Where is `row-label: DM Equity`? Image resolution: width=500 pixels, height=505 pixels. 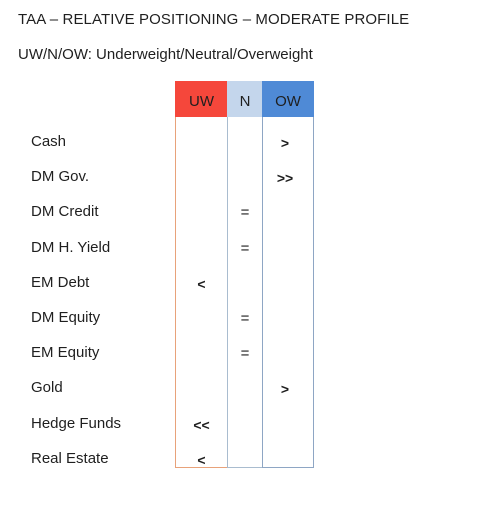 row-label: DM Equity is located at coordinates (66, 317).